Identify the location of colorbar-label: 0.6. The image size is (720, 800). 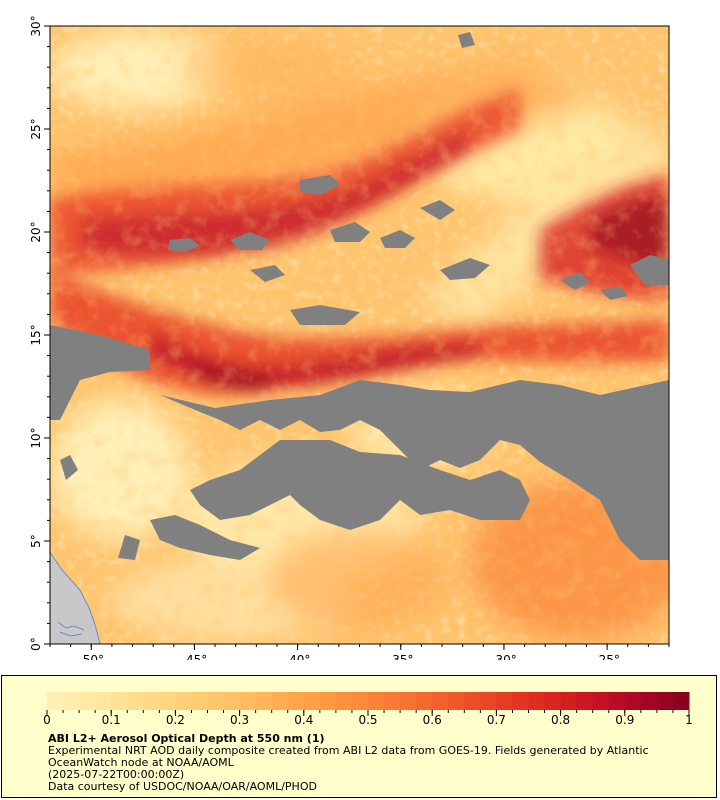
(432, 720).